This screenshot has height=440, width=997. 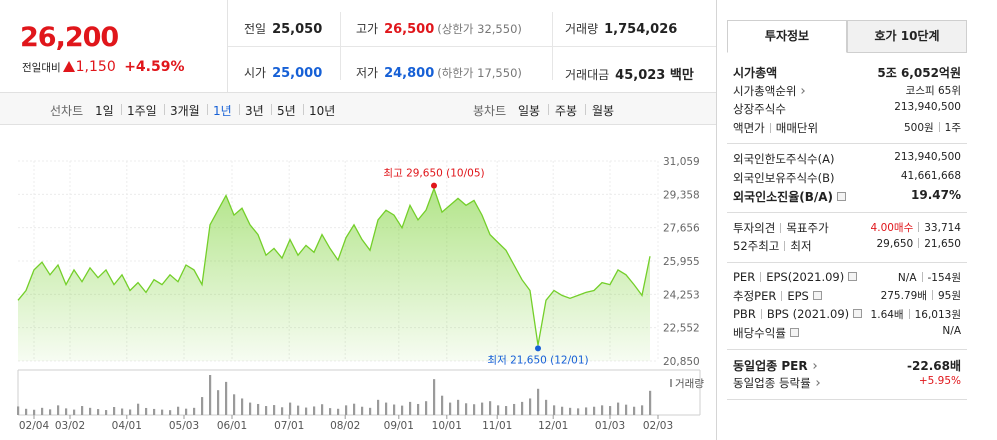 What do you see at coordinates (847, 72) in the screenshot?
I see `info-row: 시가총액 5조 6,052억원` at bounding box center [847, 72].